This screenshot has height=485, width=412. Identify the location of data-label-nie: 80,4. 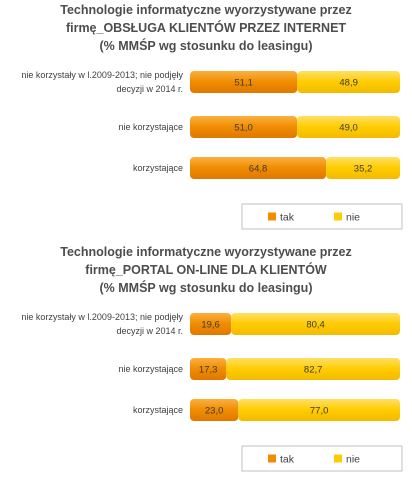
(315, 325).